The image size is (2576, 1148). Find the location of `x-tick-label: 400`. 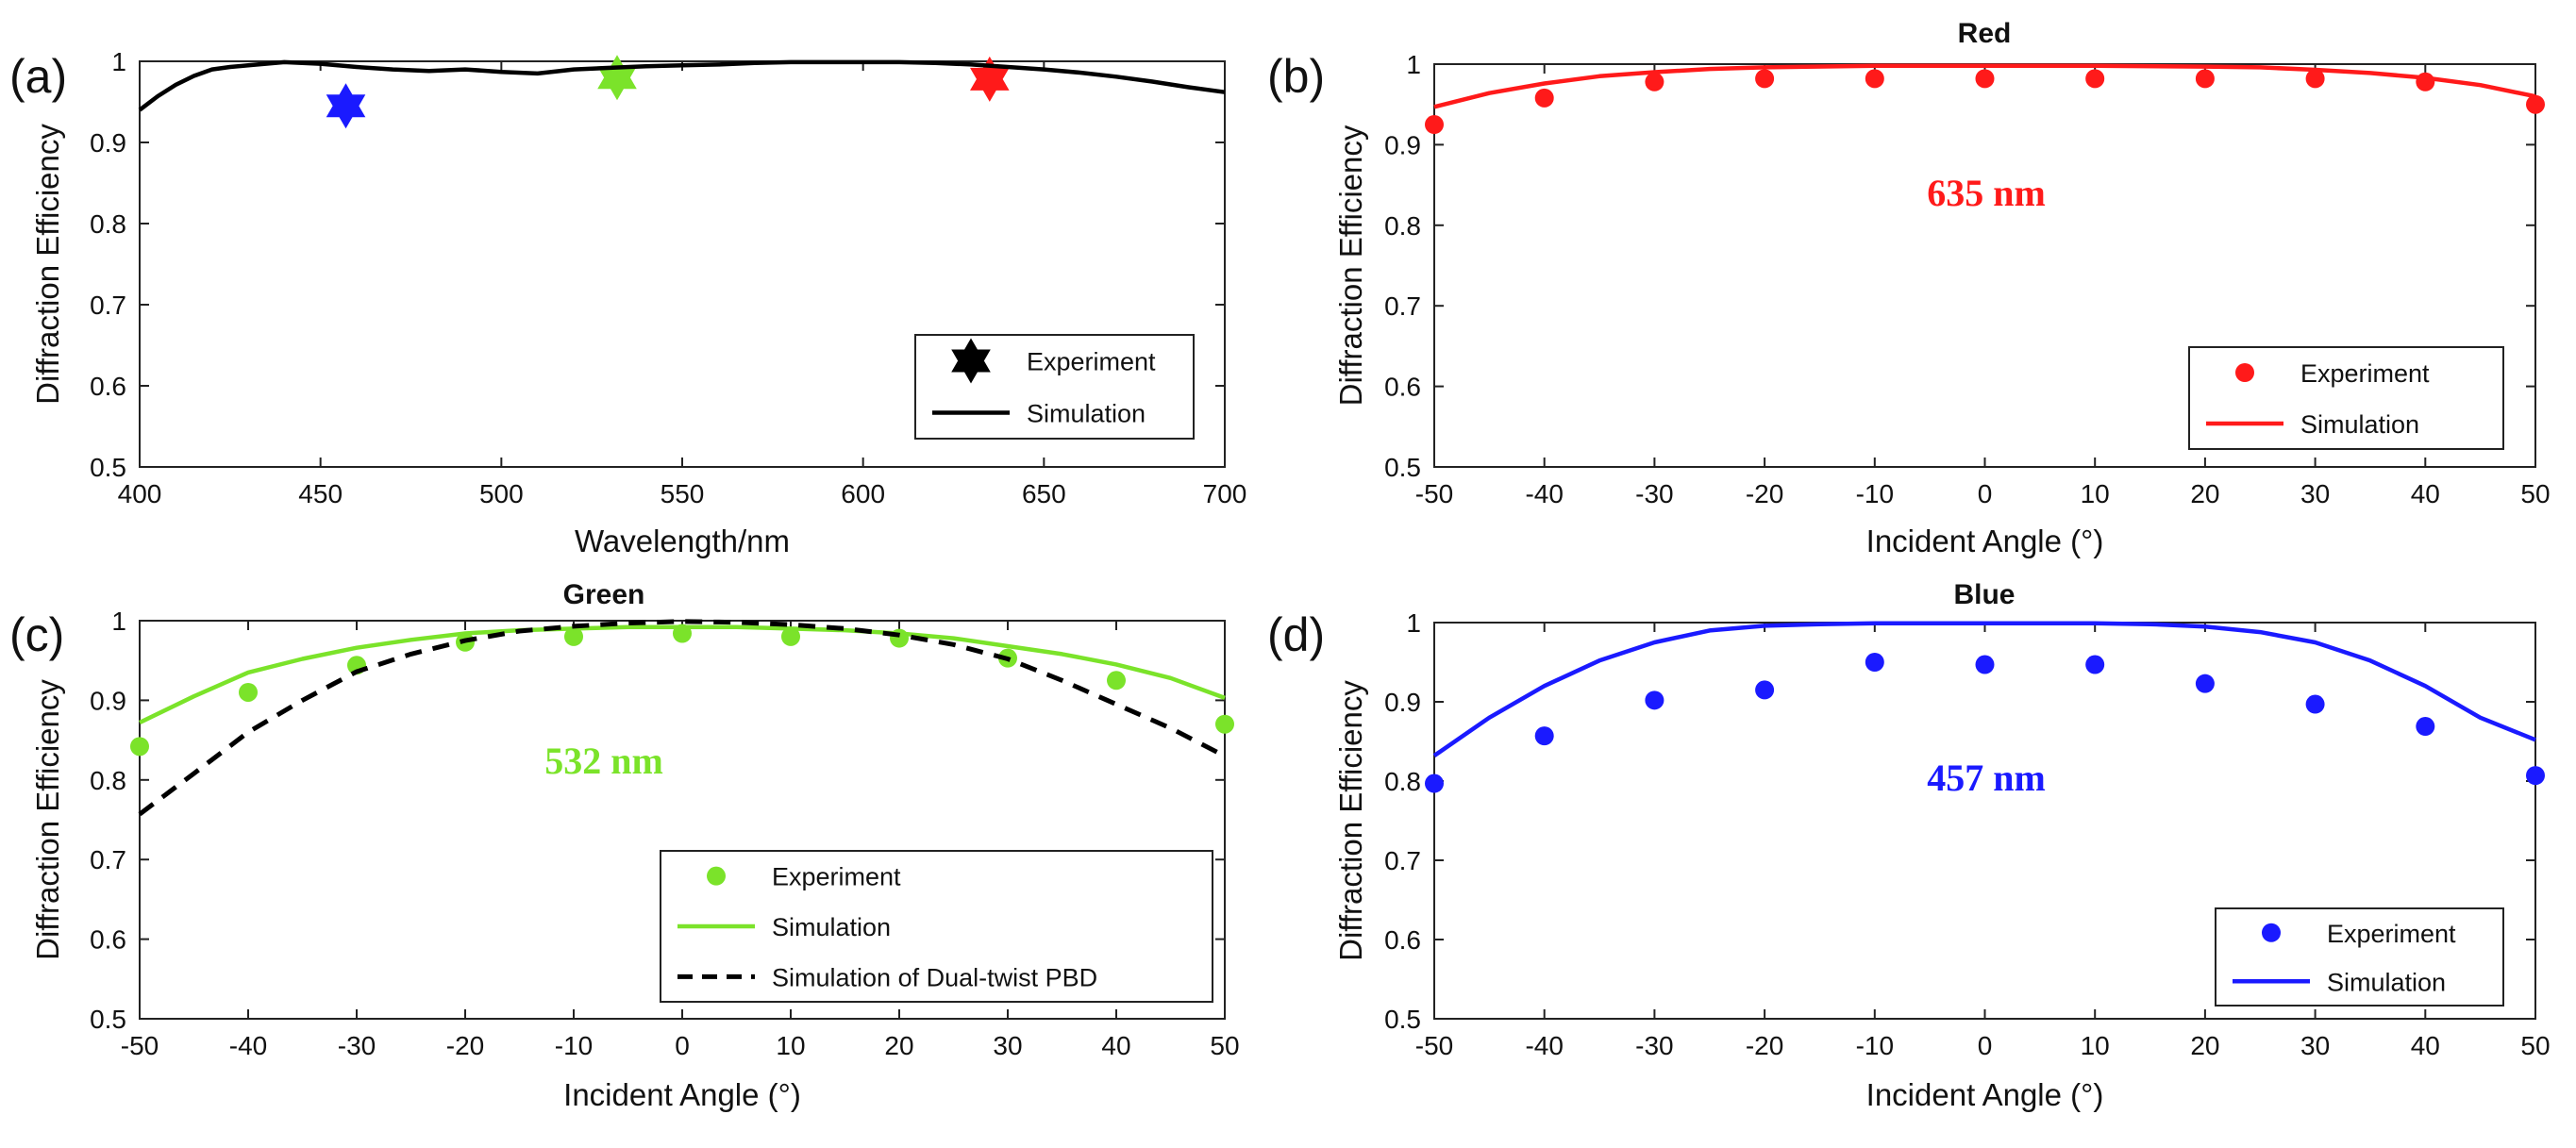

x-tick-label: 400 is located at coordinates (140, 493).